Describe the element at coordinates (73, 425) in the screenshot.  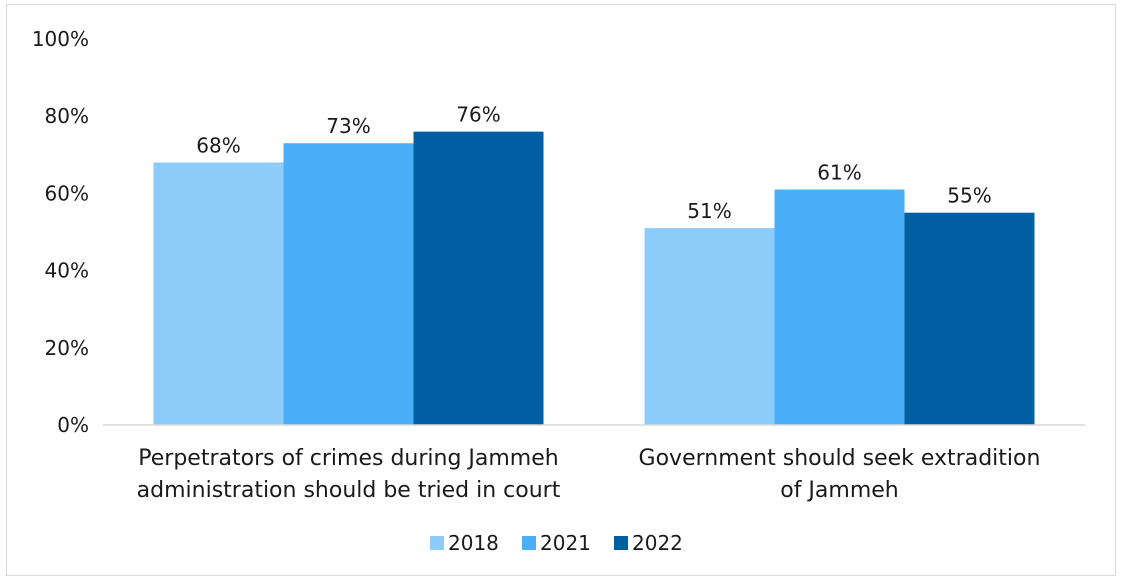
I see `y-tick-label: 0%` at that location.